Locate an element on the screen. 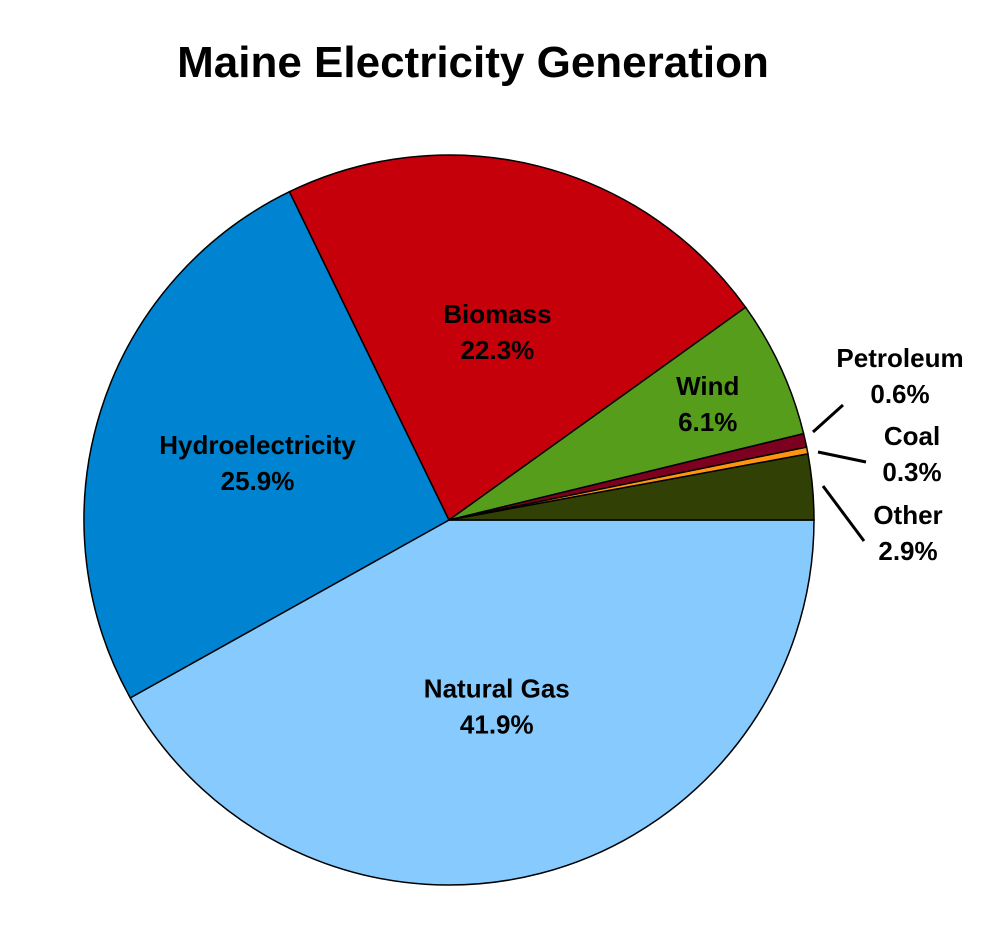 Image resolution: width=1000 pixels, height=950 pixels. label-name-natural-gas: Natural Gas is located at coordinates (497, 689).